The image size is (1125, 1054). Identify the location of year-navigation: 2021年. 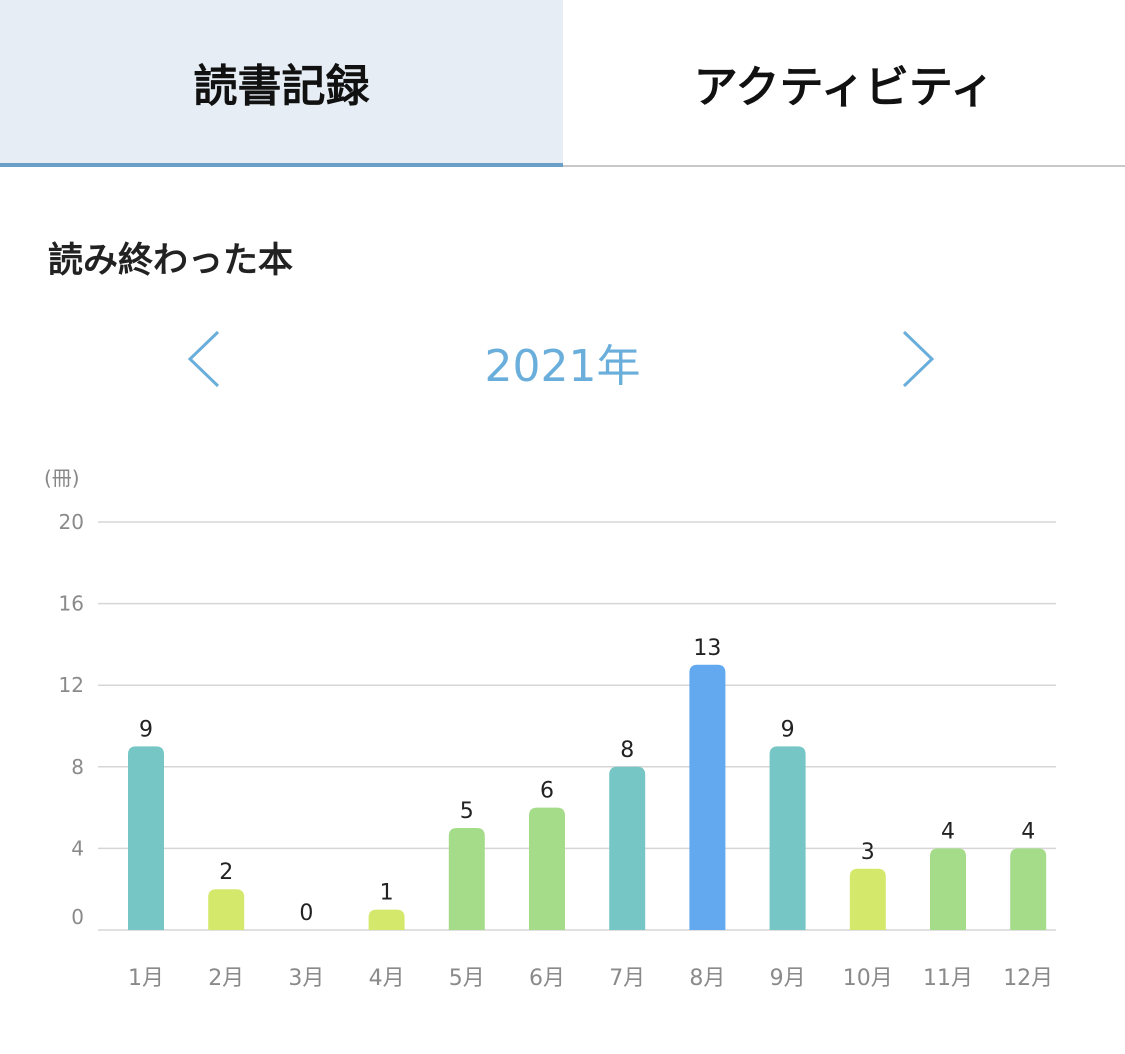
(562, 360).